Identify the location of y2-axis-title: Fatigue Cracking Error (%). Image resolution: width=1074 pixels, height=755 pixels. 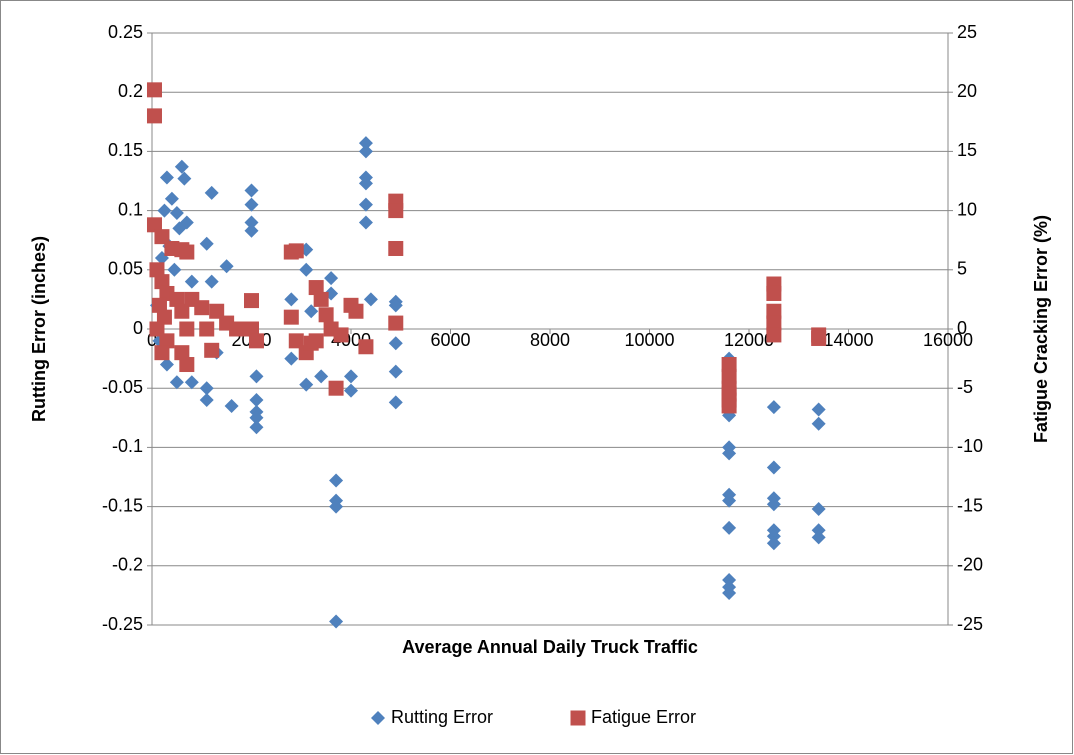
(1041, 329).